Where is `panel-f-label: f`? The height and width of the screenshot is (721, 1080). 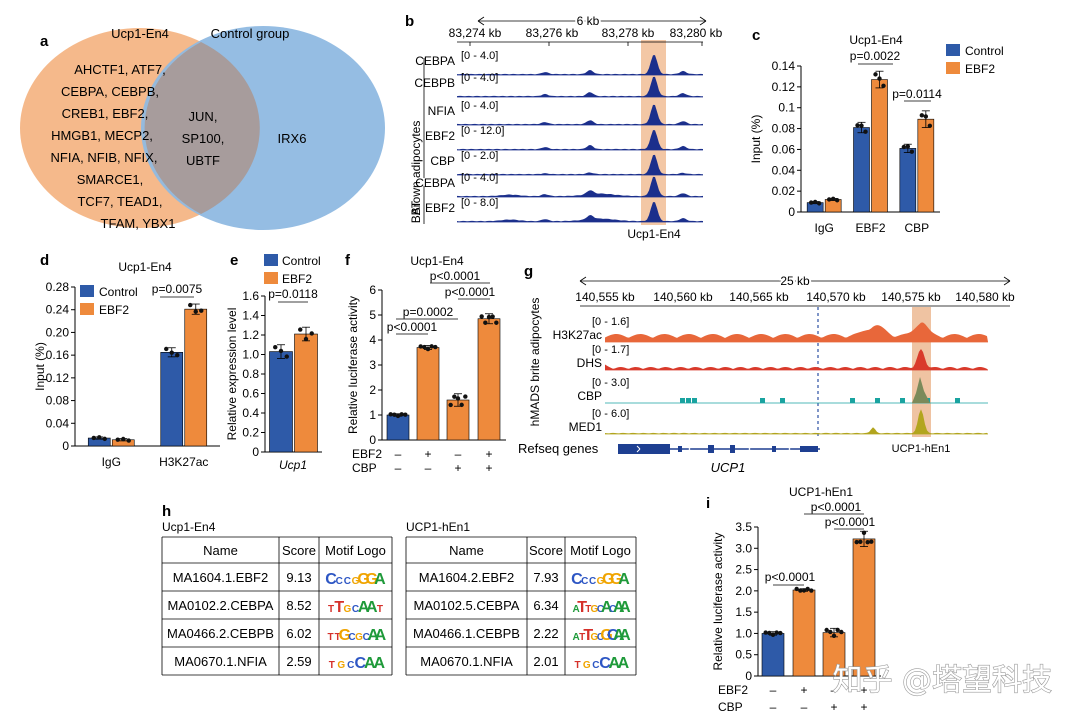 panel-f-label: f is located at coordinates (348, 260).